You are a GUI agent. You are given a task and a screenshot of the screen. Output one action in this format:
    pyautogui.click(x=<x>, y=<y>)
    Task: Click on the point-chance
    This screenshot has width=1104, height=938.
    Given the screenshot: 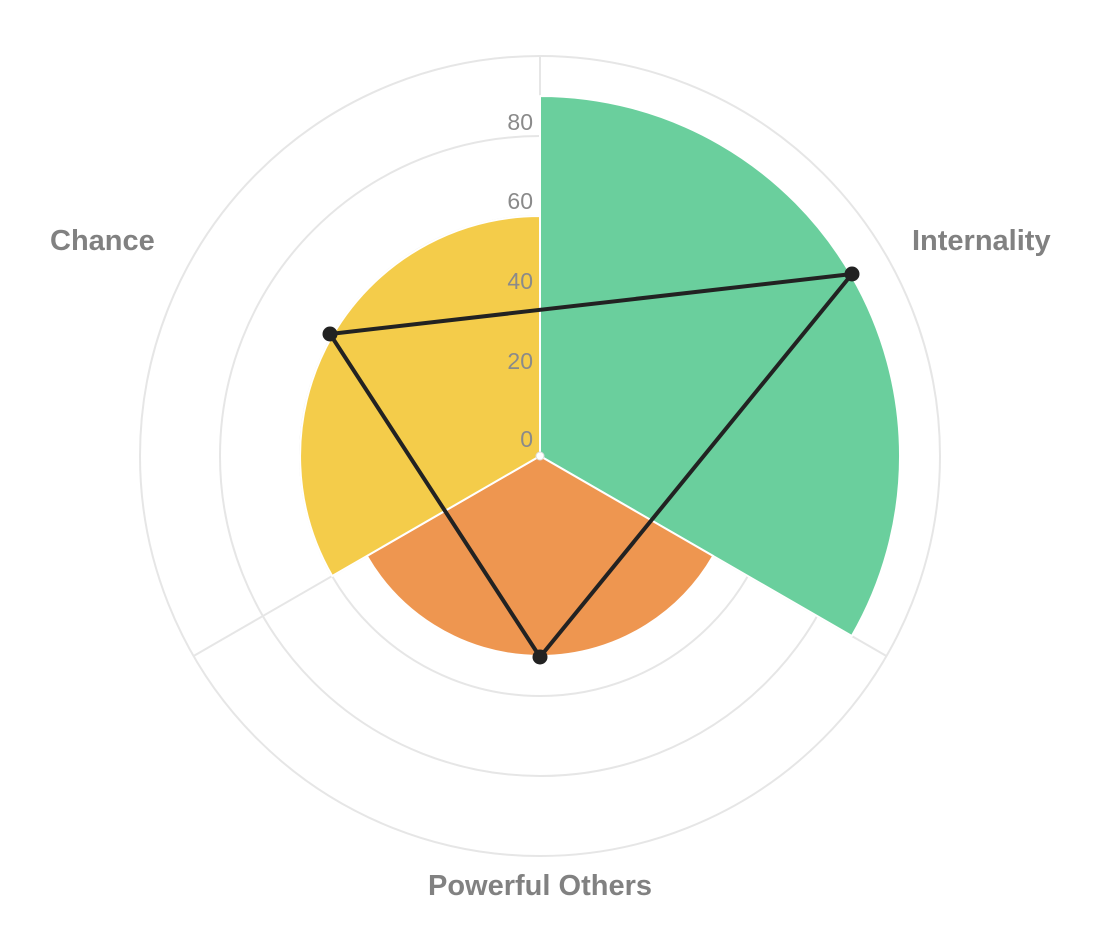 What is the action you would take?
    pyautogui.click(x=330, y=334)
    